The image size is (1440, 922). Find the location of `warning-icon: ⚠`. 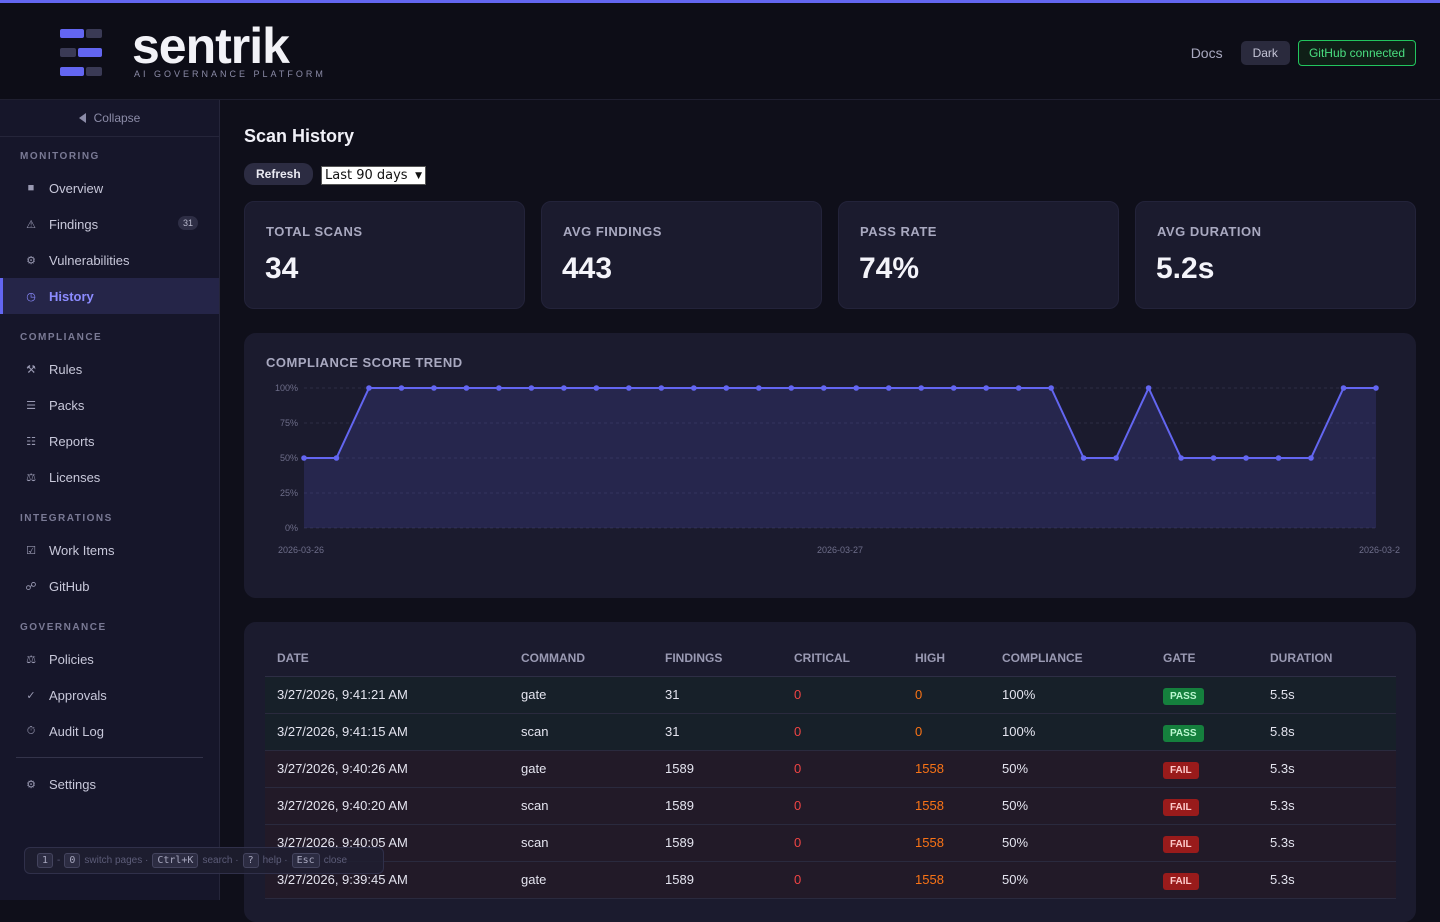

warning-icon: ⚠ is located at coordinates (31, 224).